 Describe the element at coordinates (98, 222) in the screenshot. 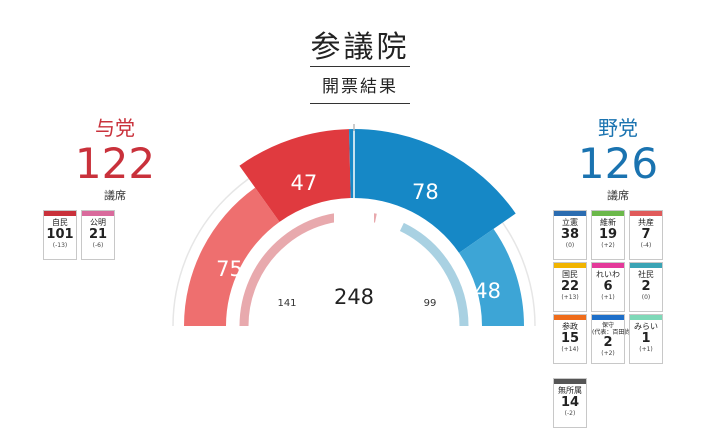

I see `party-name: 公明` at that location.